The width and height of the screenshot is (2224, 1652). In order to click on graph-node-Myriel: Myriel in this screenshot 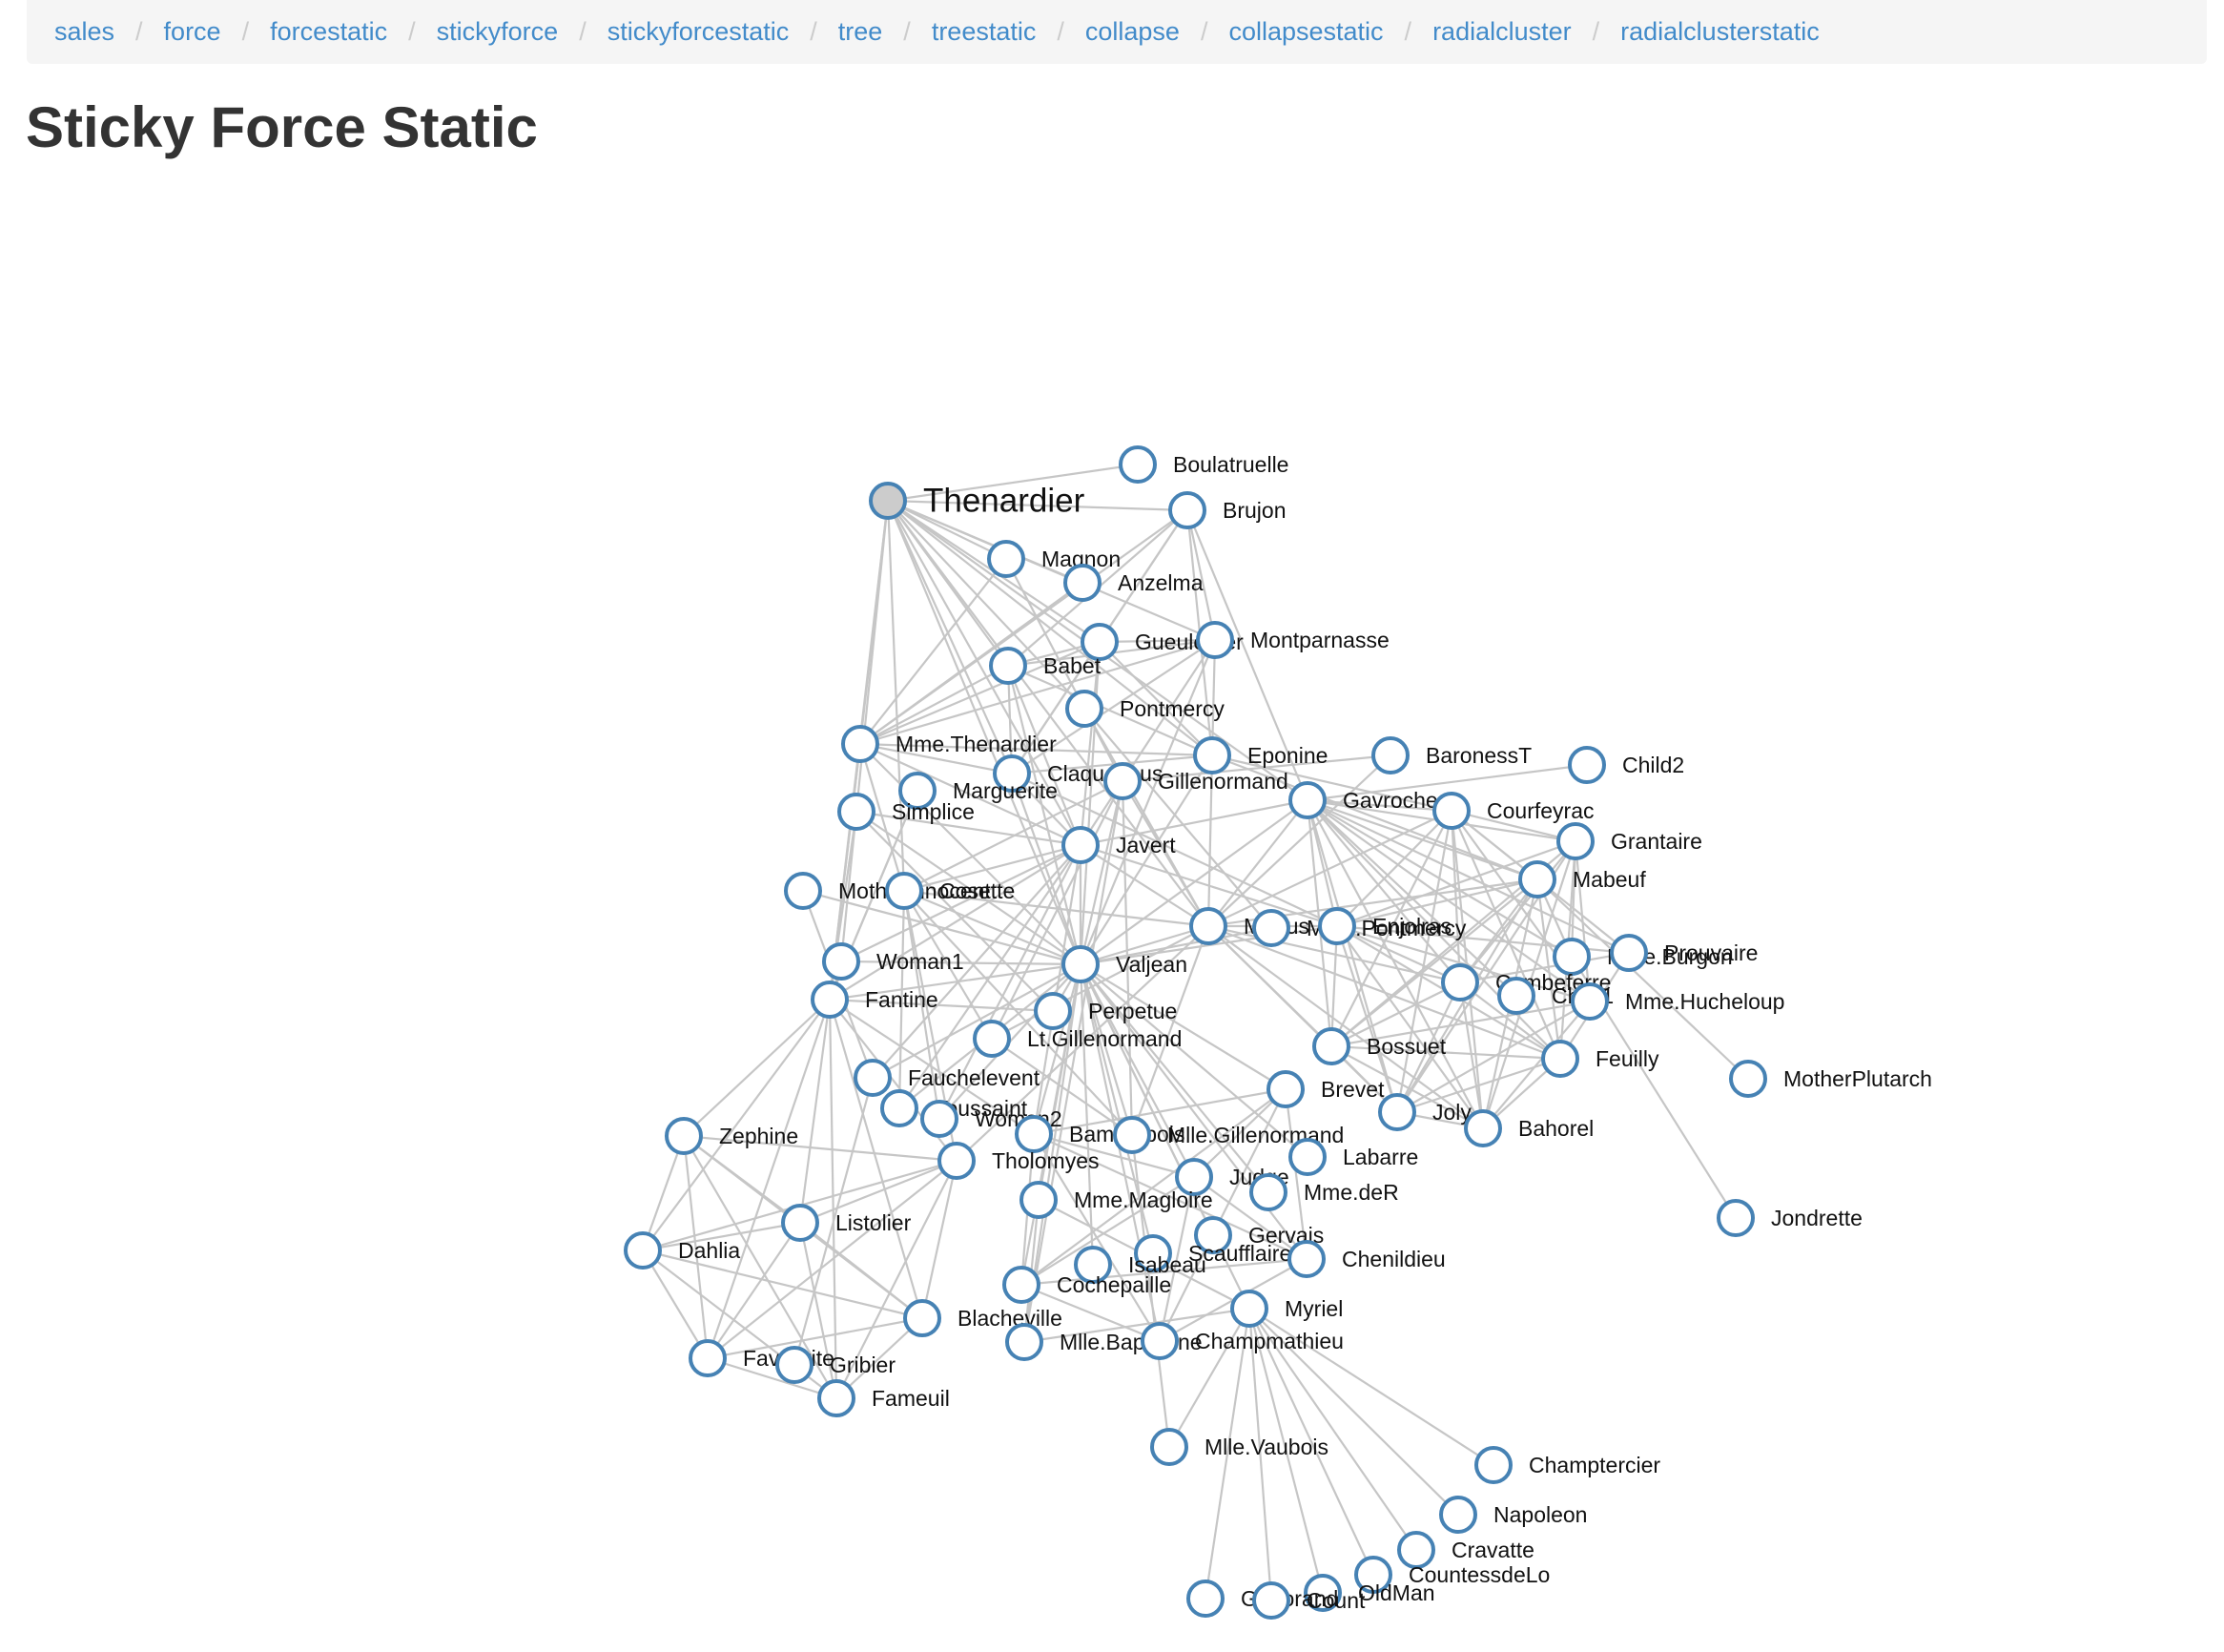, I will do `click(1286, 1309)`.